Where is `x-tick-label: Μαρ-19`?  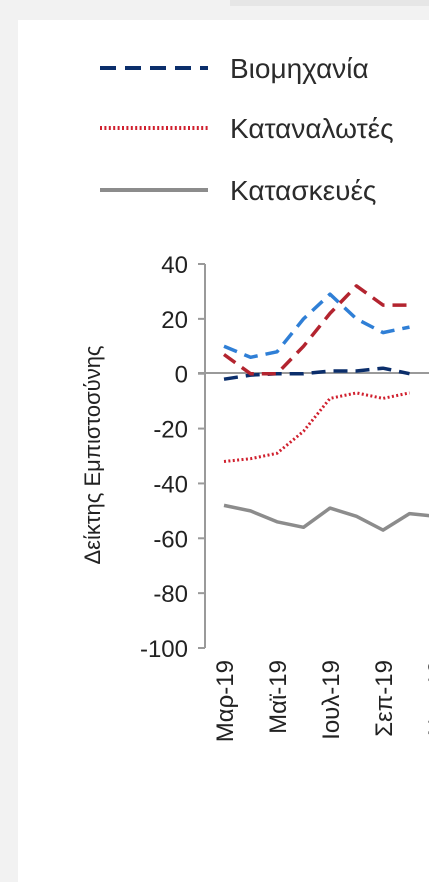 x-tick-label: Μαρ-19 is located at coordinates (225, 701).